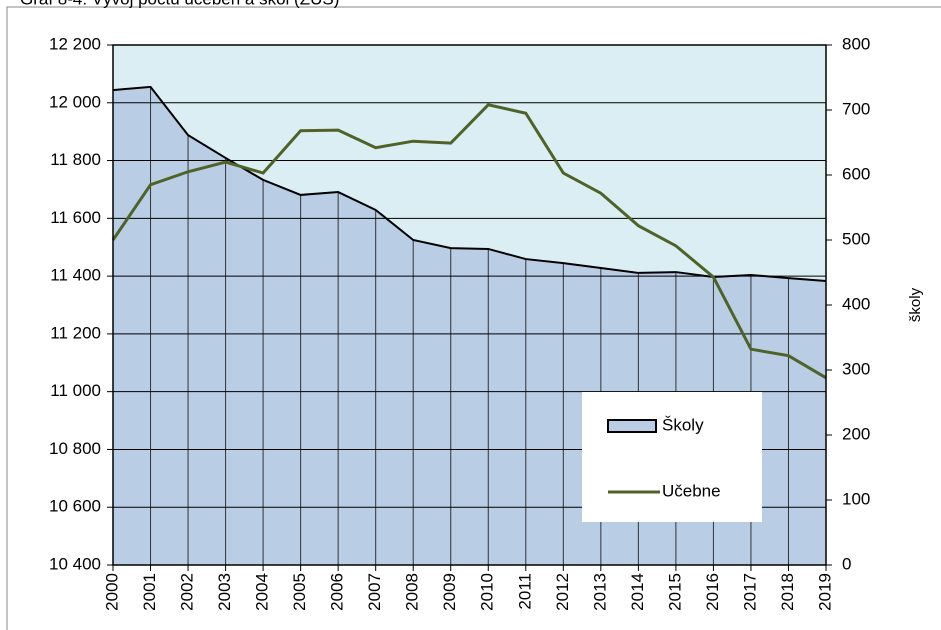  Describe the element at coordinates (915, 304) in the screenshot. I see `y2-axis-label: školy` at that location.